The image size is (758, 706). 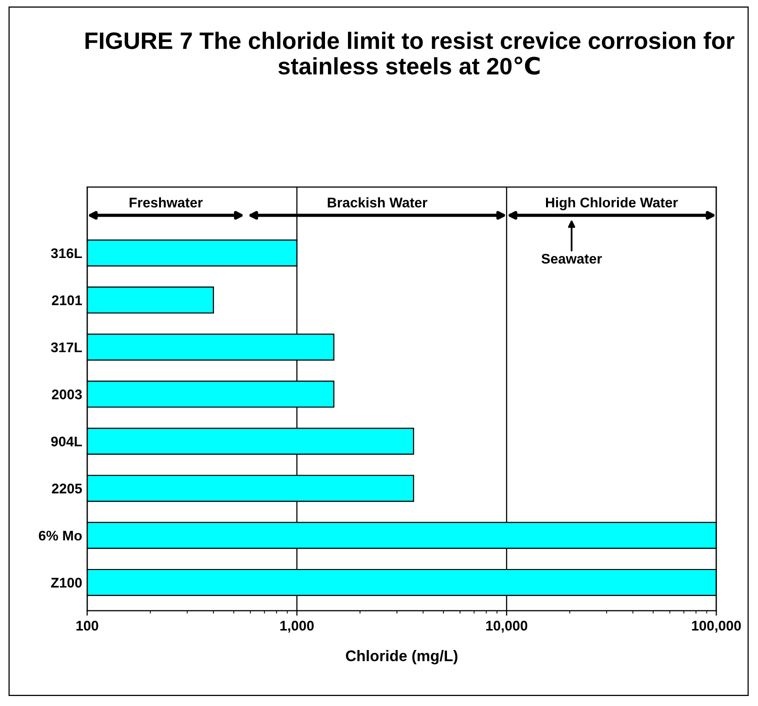 I want to click on x-tick-label: 100, so click(x=87, y=625).